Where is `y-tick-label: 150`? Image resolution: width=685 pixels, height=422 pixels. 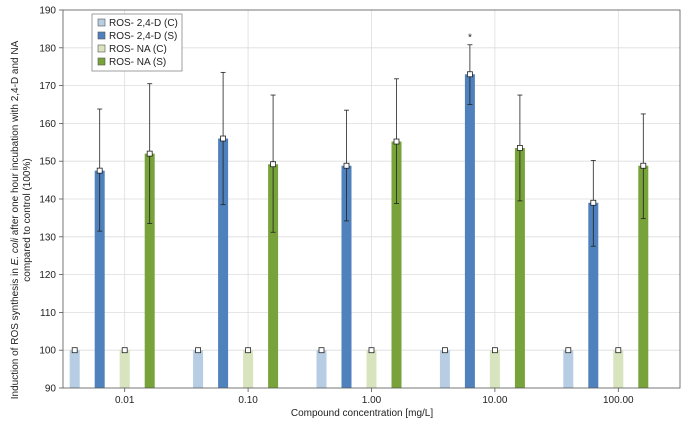
y-tick-label: 150 is located at coordinates (47, 162).